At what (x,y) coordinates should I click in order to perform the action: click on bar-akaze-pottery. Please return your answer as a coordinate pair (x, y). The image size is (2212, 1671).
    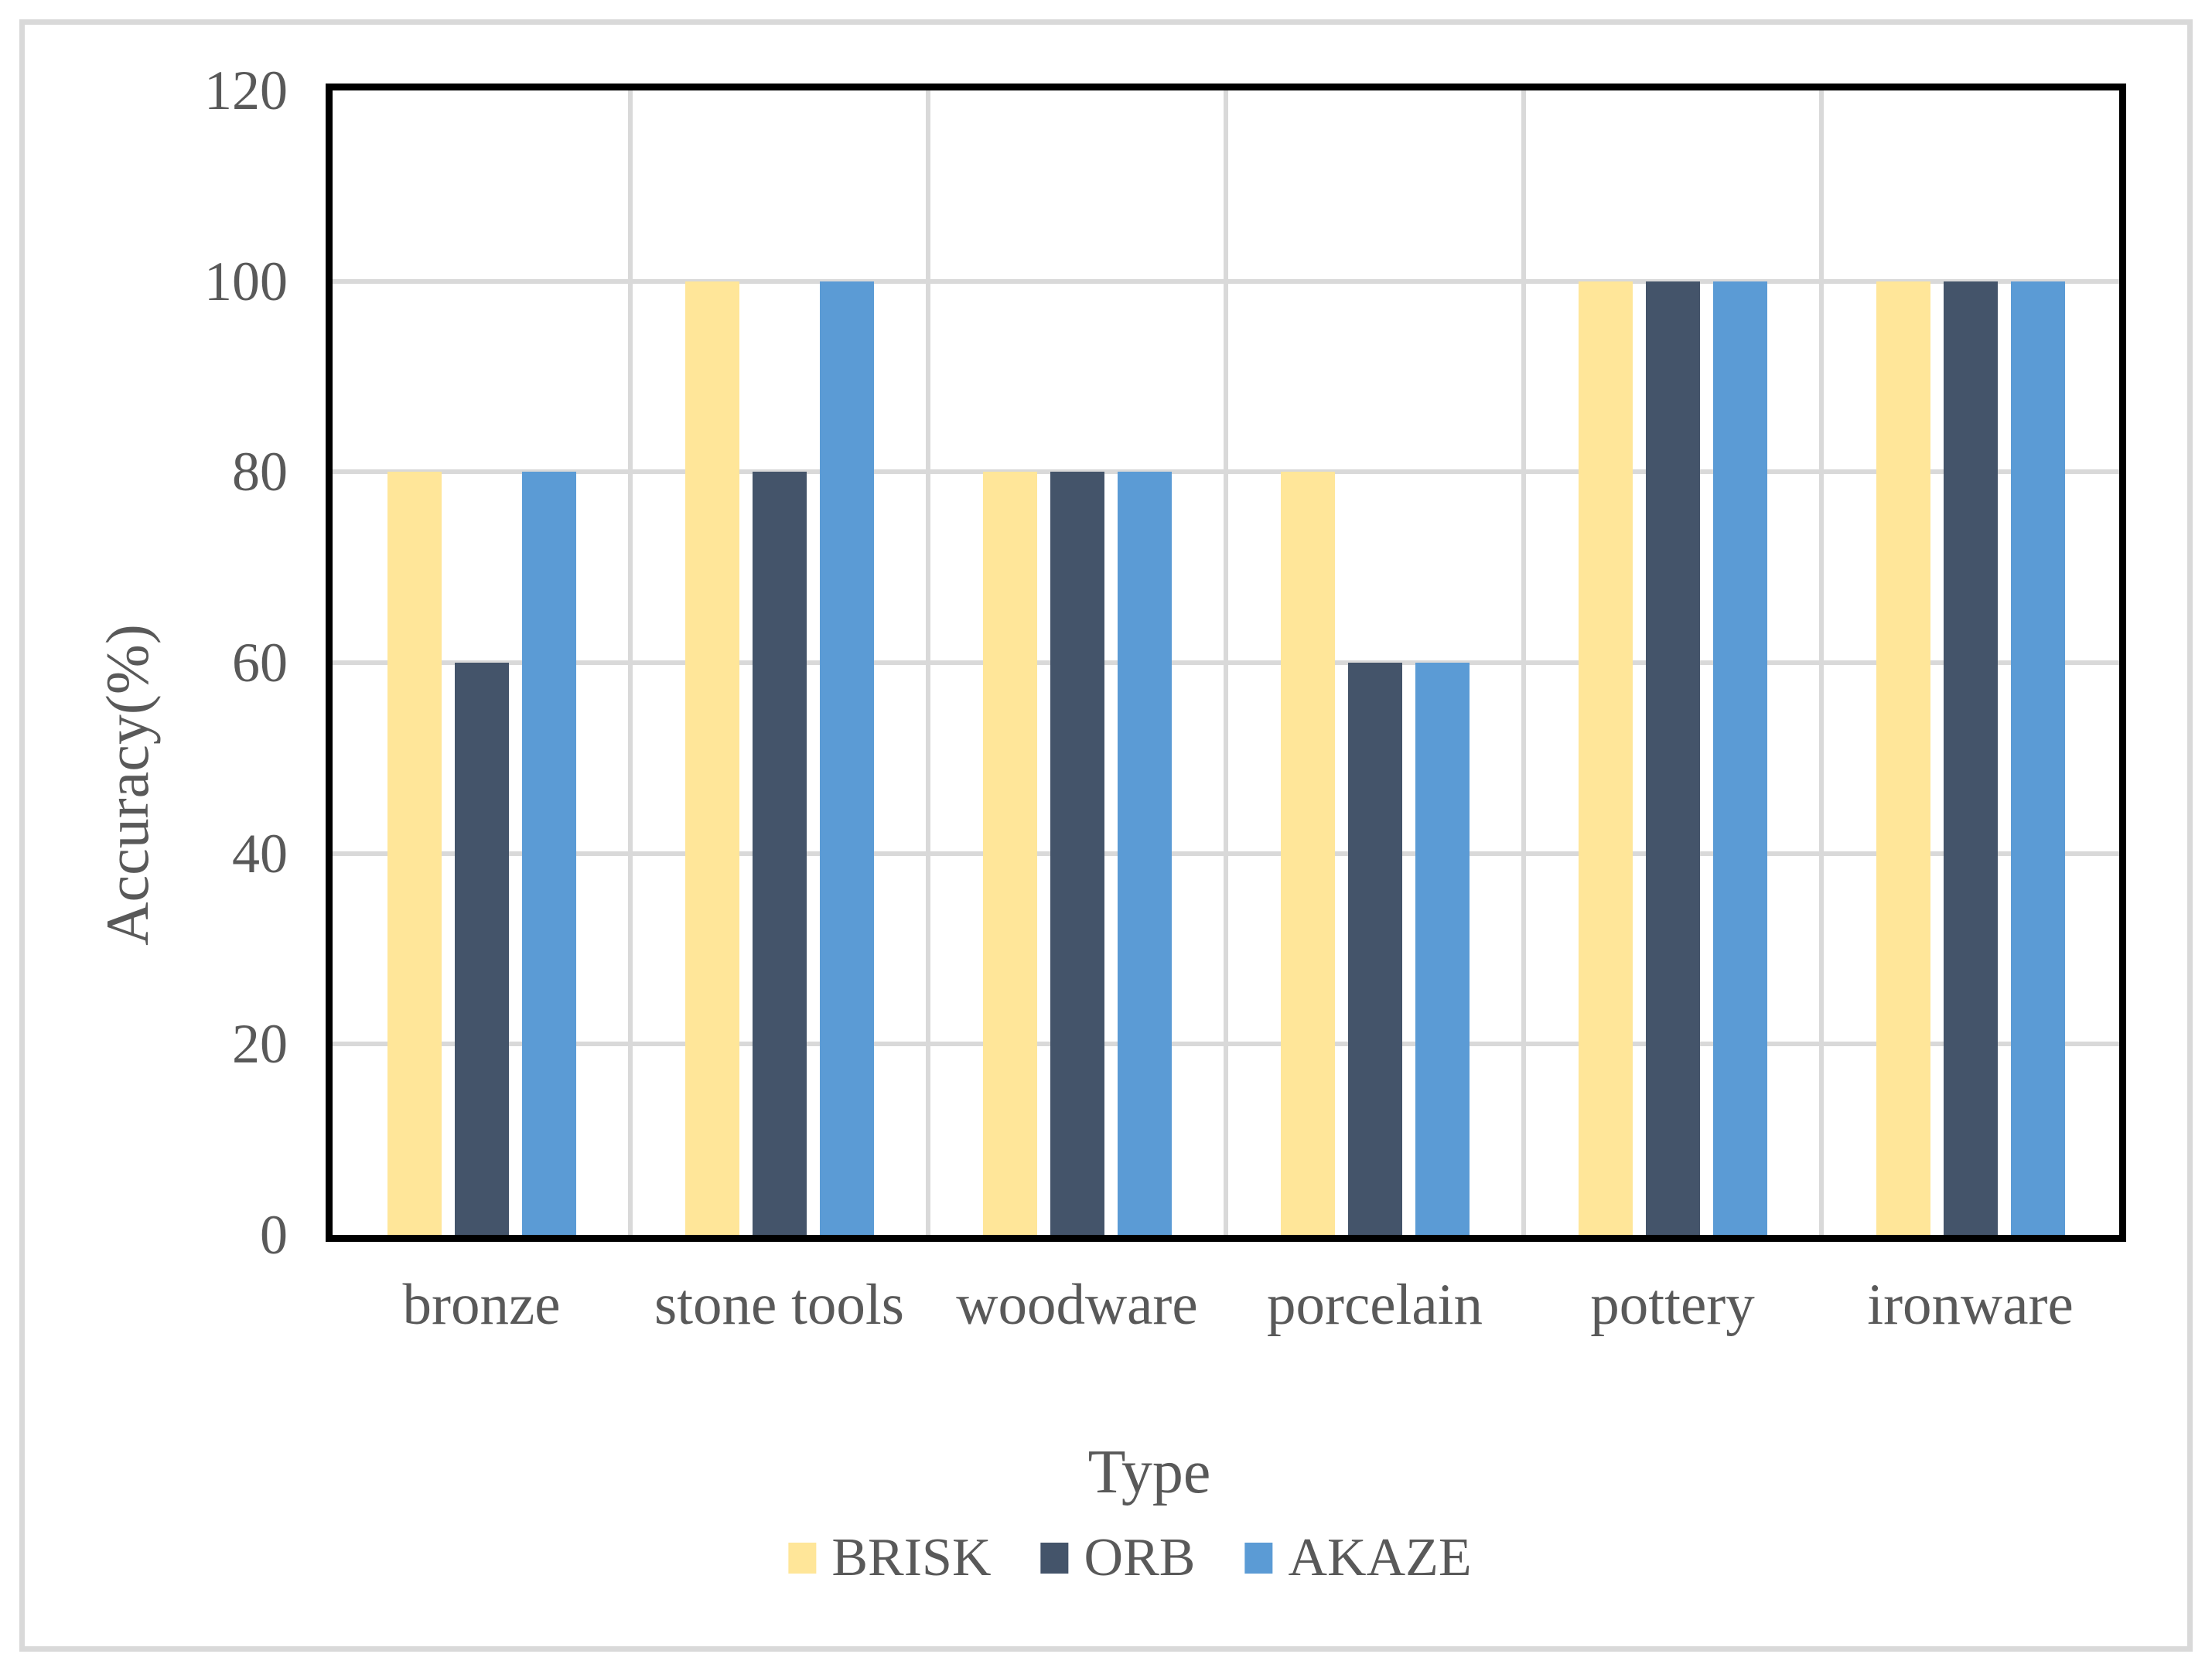
    Looking at the image, I should click on (1739, 758).